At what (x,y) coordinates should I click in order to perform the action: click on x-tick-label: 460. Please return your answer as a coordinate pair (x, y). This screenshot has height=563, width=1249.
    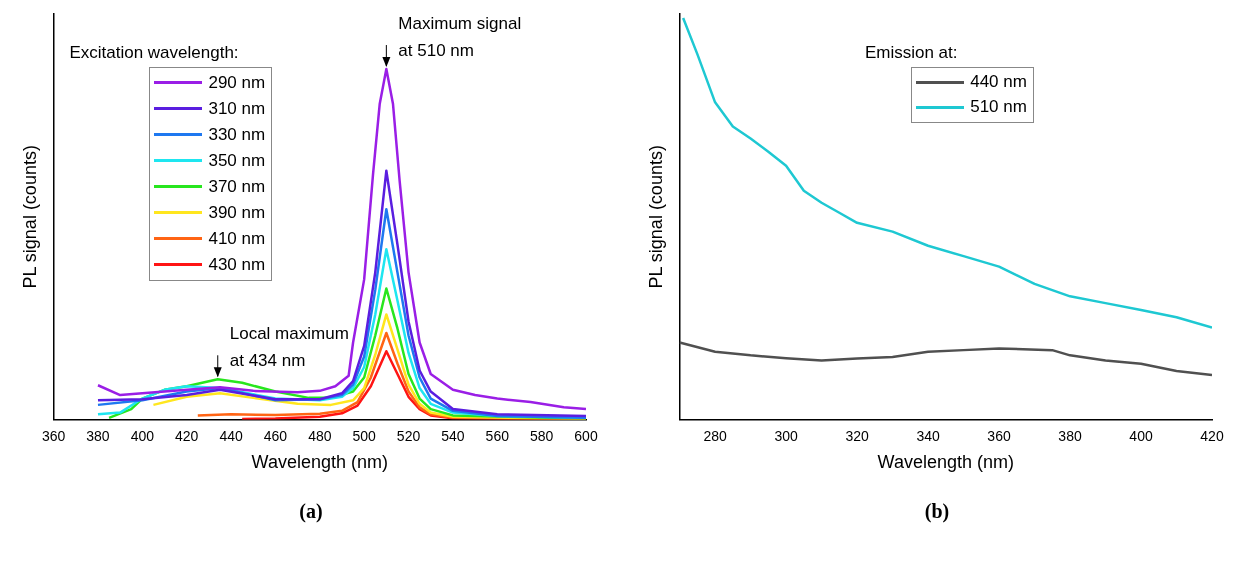
    Looking at the image, I should click on (275, 435).